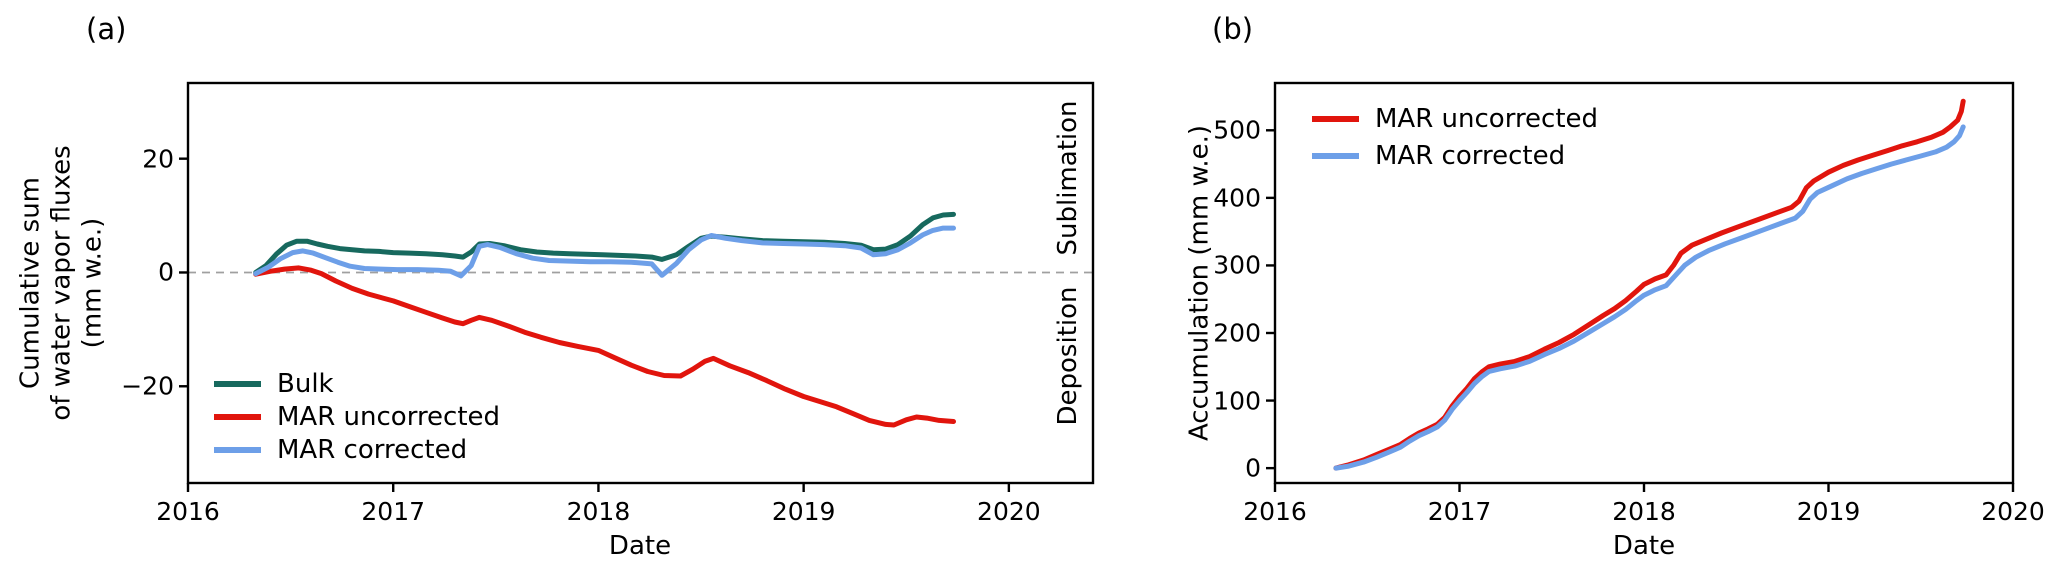  Describe the element at coordinates (1335, 118) in the screenshot. I see `mar-uncorrected-line-swatch-b` at that location.